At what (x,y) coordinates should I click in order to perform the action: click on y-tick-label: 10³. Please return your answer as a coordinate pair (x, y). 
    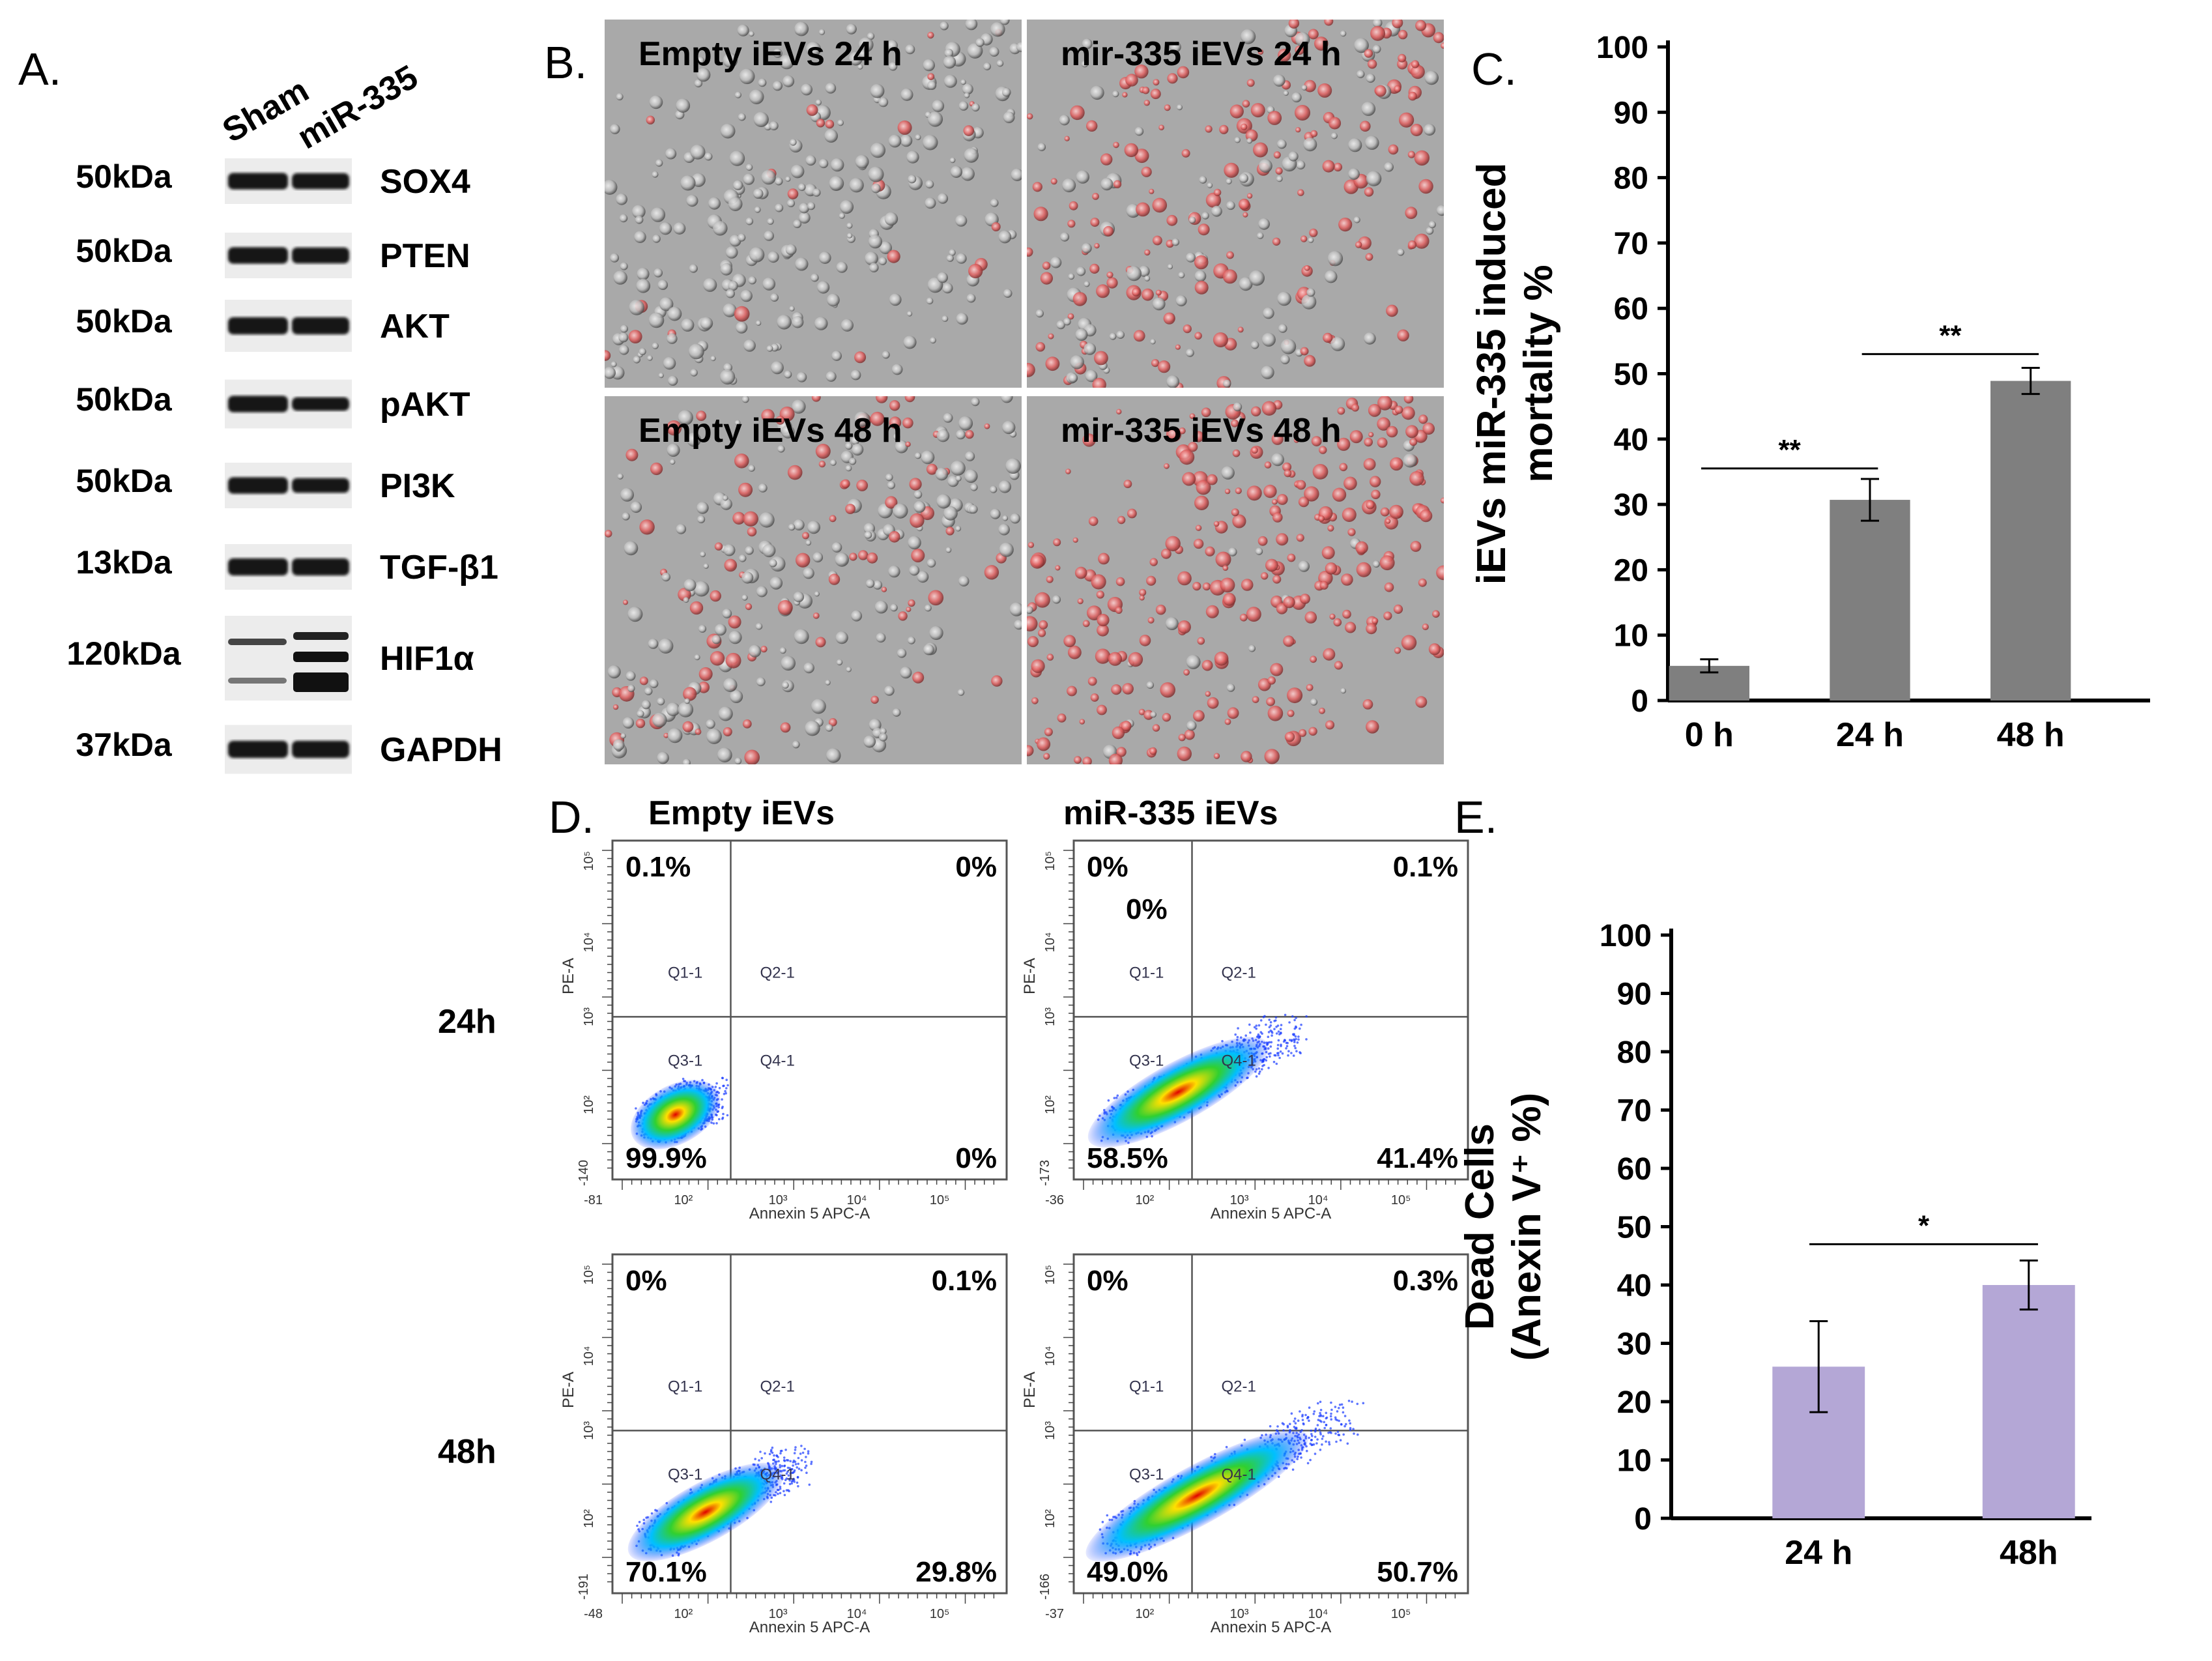
    Looking at the image, I should click on (1050, 1017).